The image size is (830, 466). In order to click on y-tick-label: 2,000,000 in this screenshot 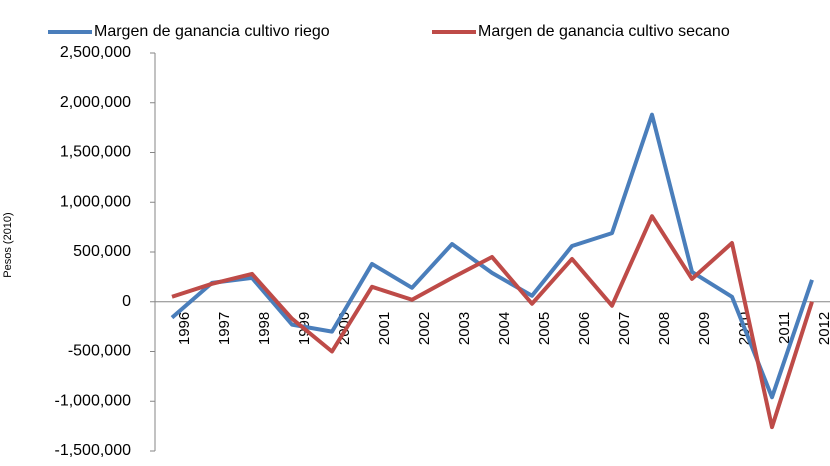, I will do `click(95, 102)`.